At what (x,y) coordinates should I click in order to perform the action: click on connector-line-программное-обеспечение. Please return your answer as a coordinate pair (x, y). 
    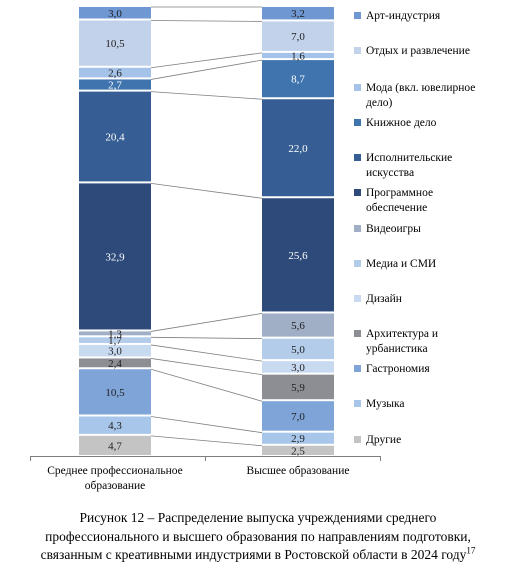
    Looking at the image, I should click on (206, 191).